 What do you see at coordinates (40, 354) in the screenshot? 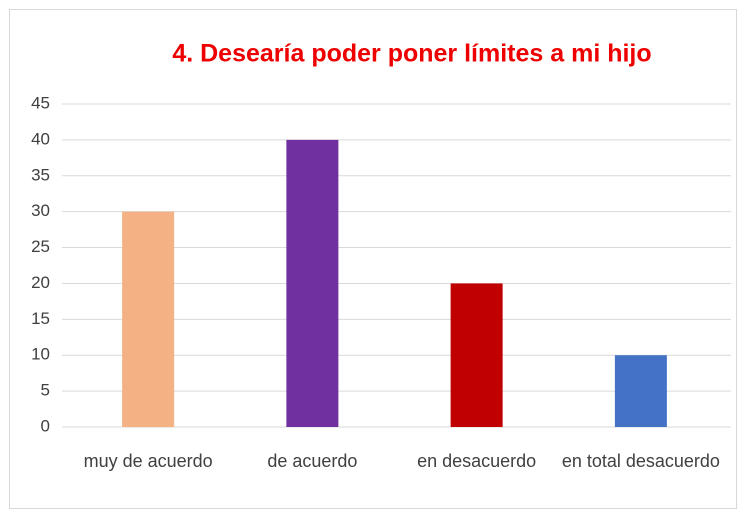
I see `y-tick-label: 10` at bounding box center [40, 354].